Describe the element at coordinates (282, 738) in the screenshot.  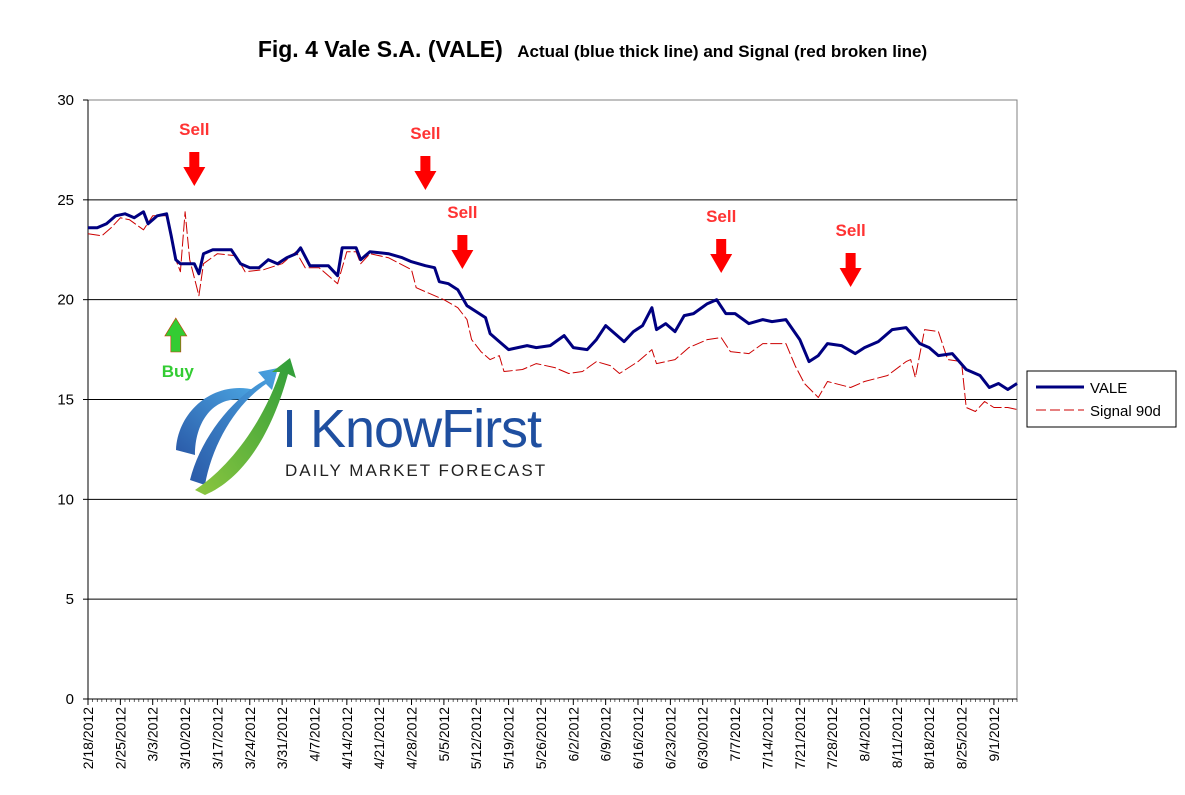
I see `x-tick-label: 3/31/2012` at that location.